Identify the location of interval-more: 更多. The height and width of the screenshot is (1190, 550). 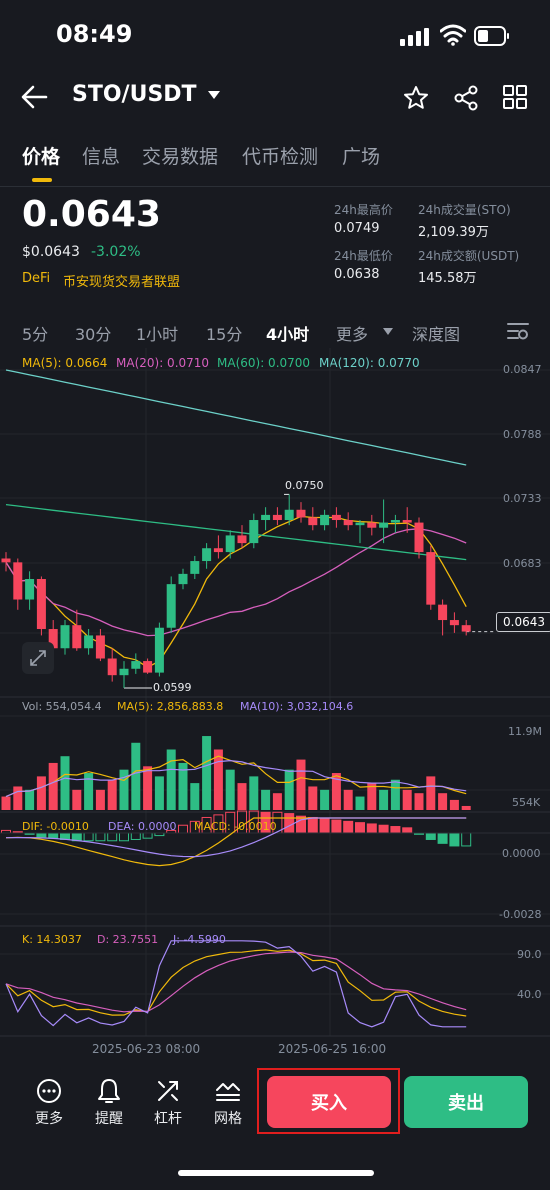
(352, 334).